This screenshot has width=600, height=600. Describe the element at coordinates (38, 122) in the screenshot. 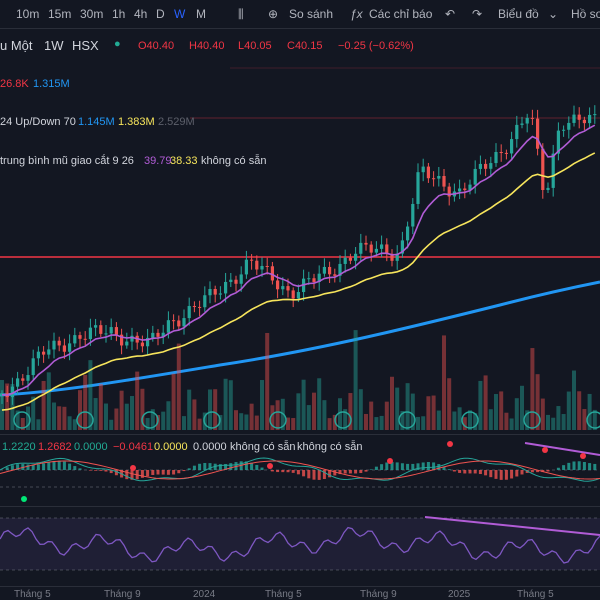

I see `indicator-name: 24 Up/Down 70` at that location.